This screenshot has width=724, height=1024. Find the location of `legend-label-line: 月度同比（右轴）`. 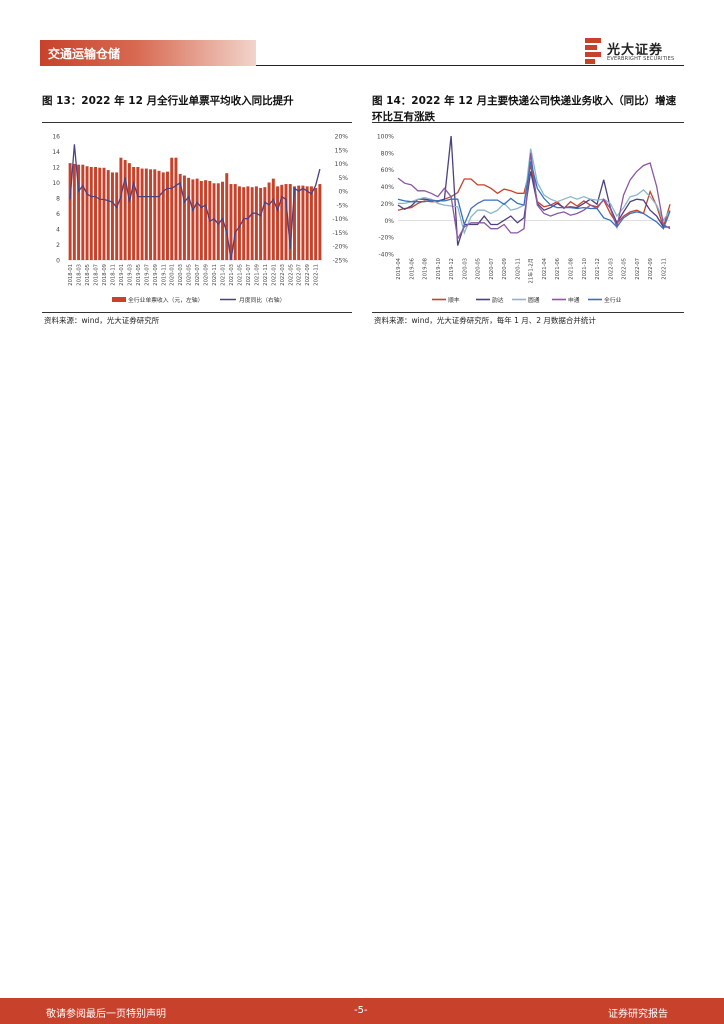

legend-label-line: 月度同比（右轴） is located at coordinates (262, 300).